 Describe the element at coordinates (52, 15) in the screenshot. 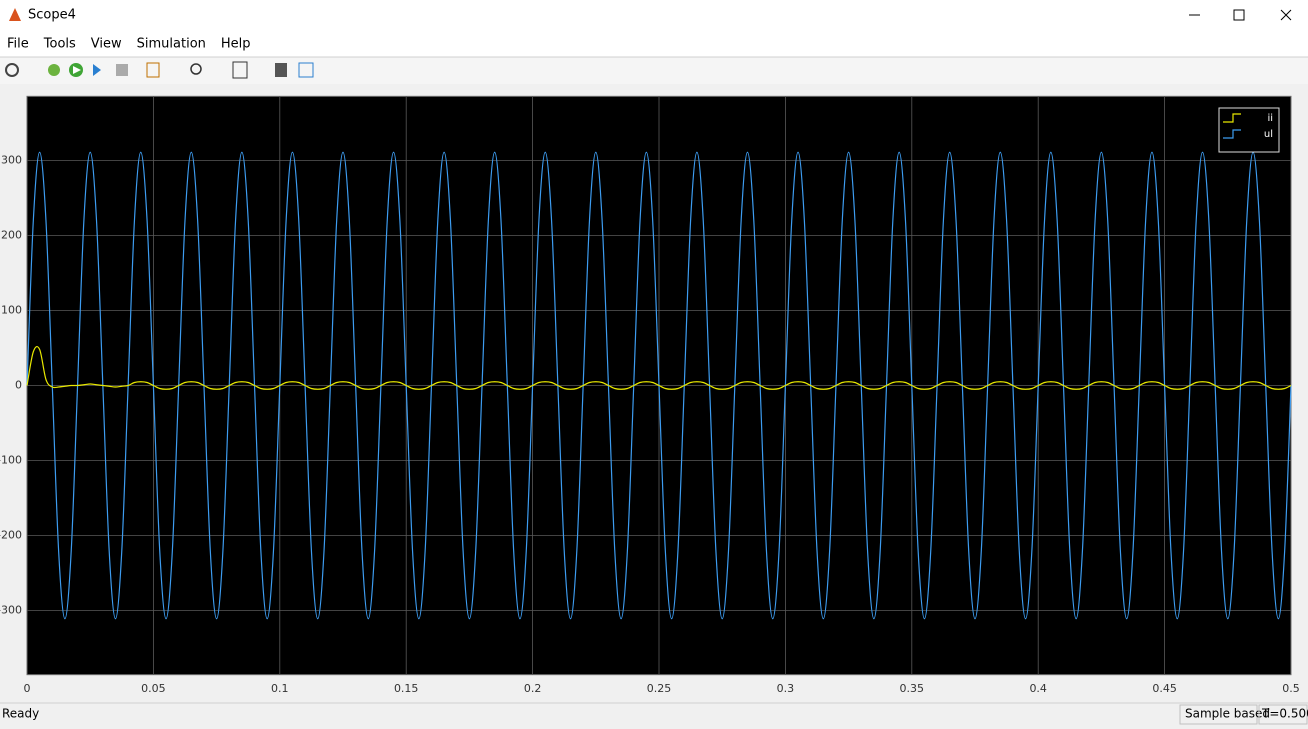

I see `window-title: Scope4` at that location.